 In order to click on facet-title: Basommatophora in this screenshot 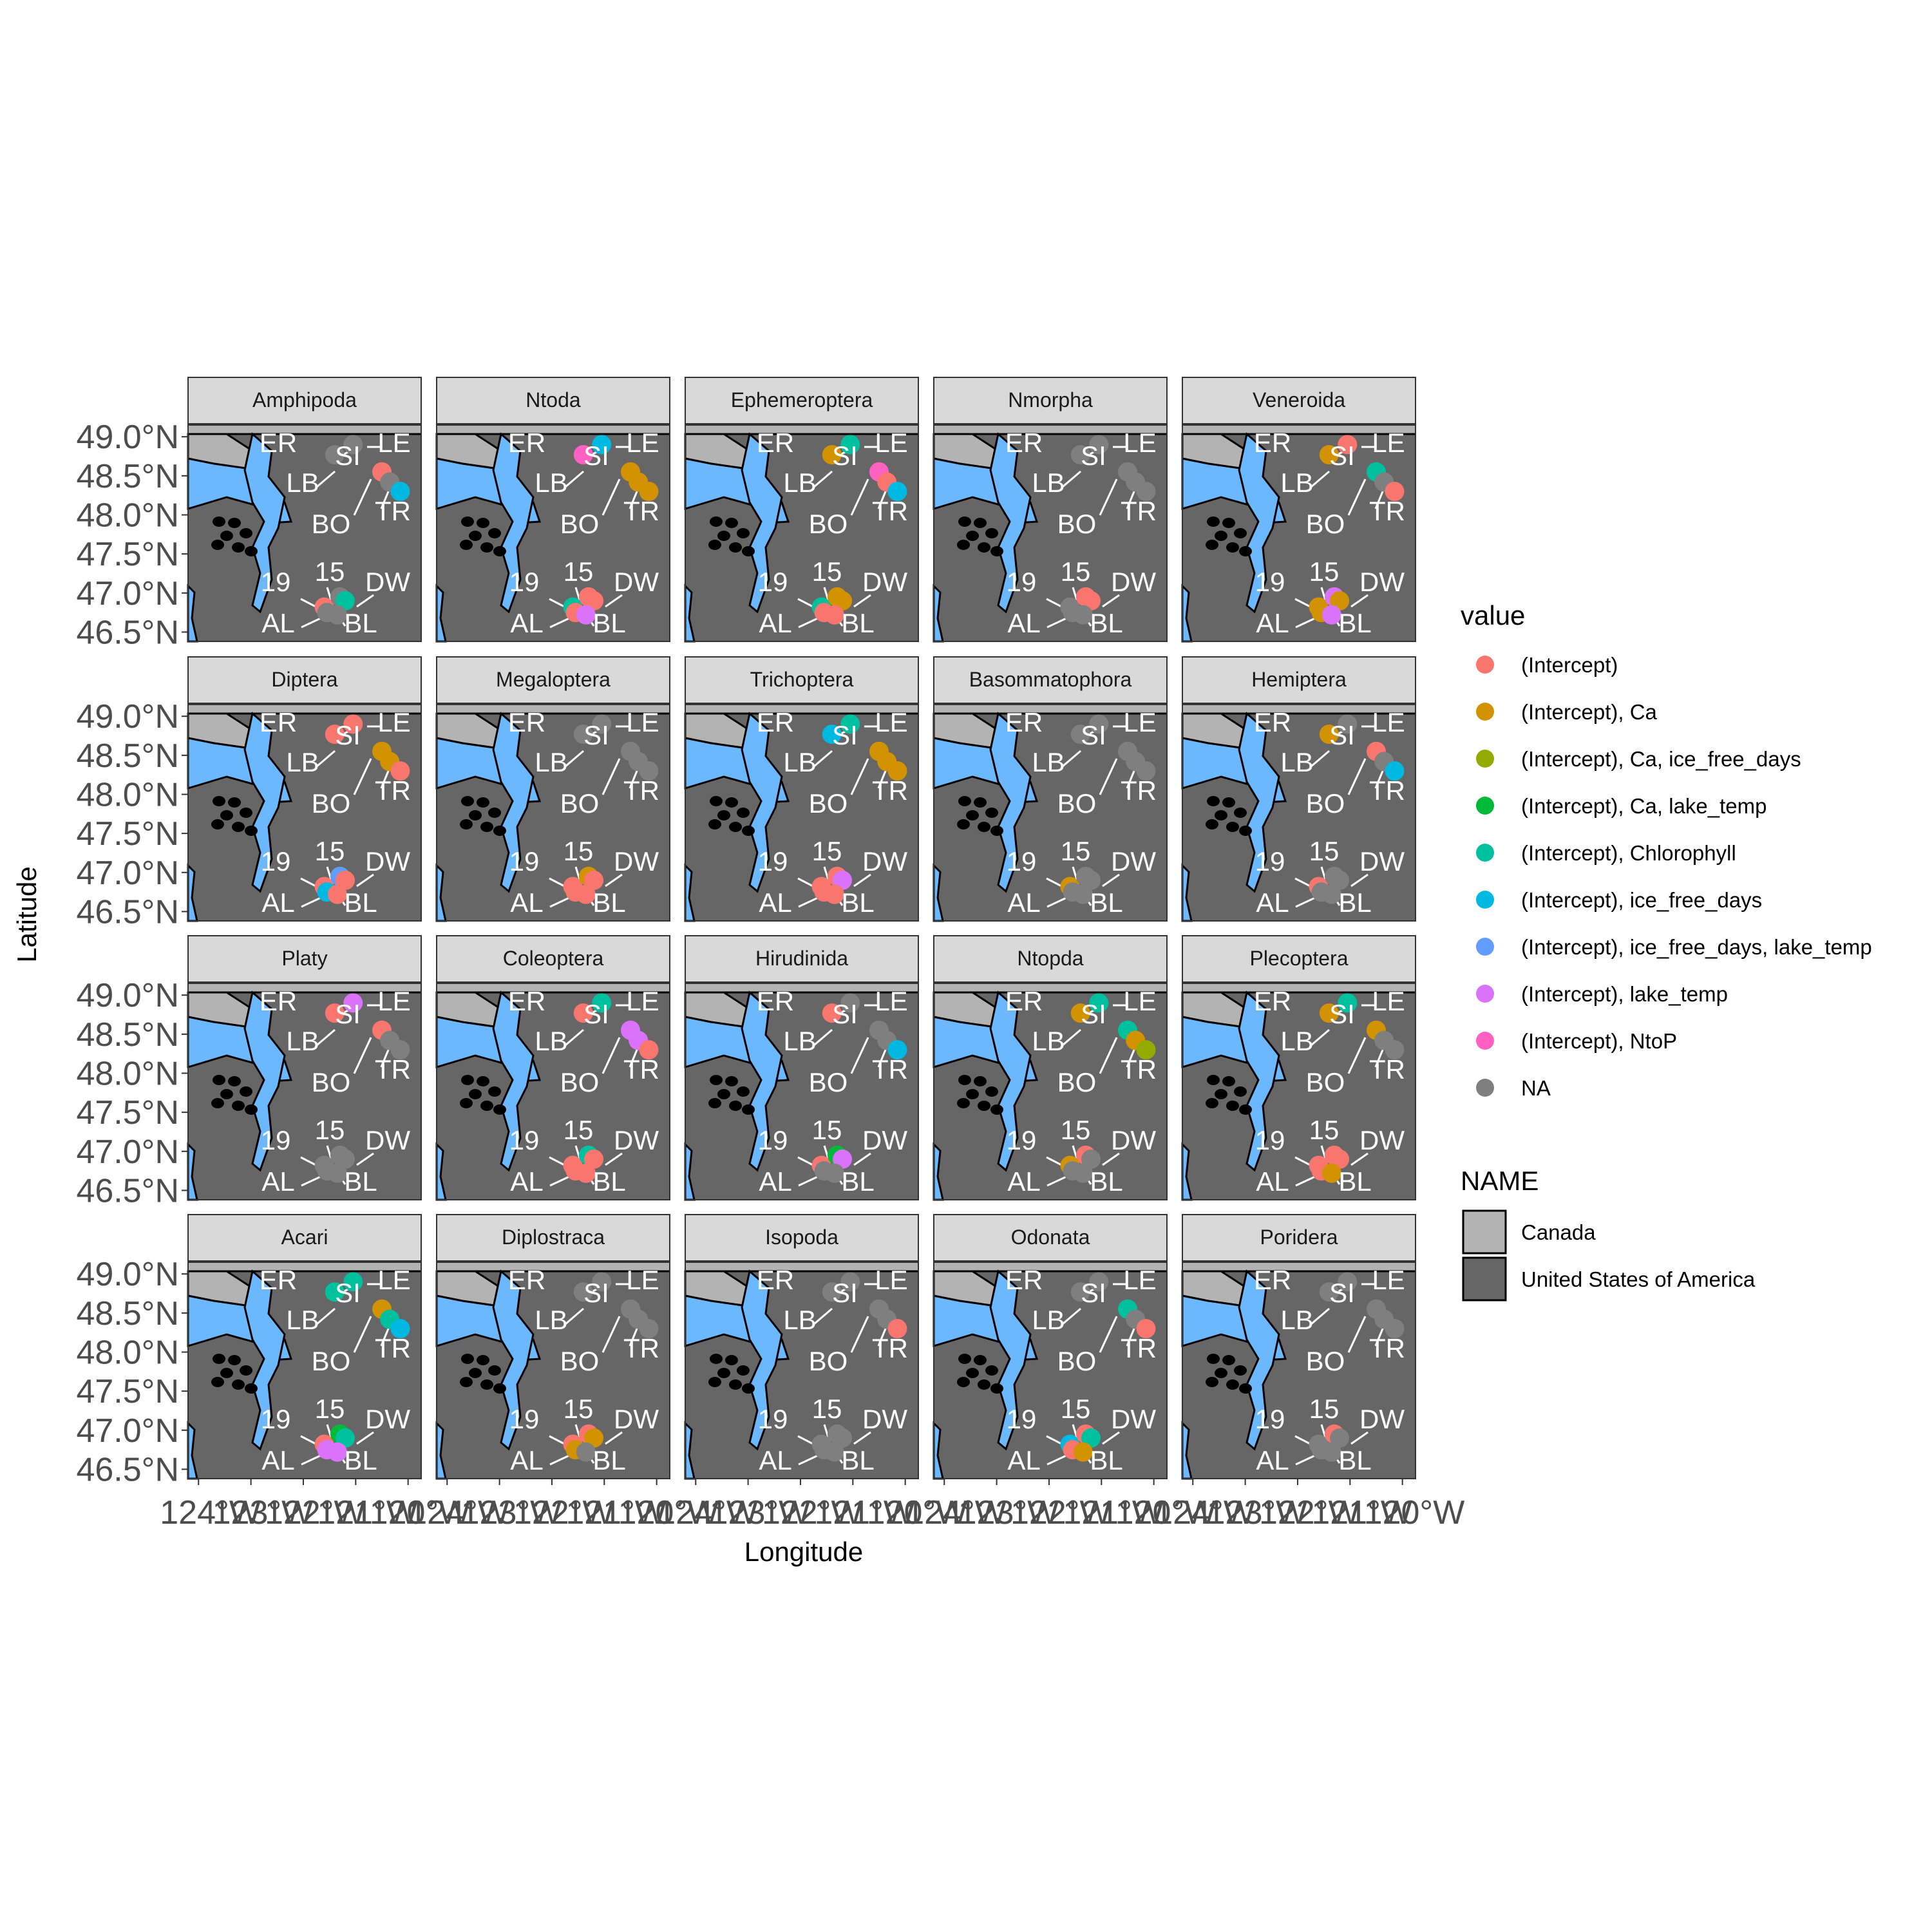, I will do `click(1050, 680)`.